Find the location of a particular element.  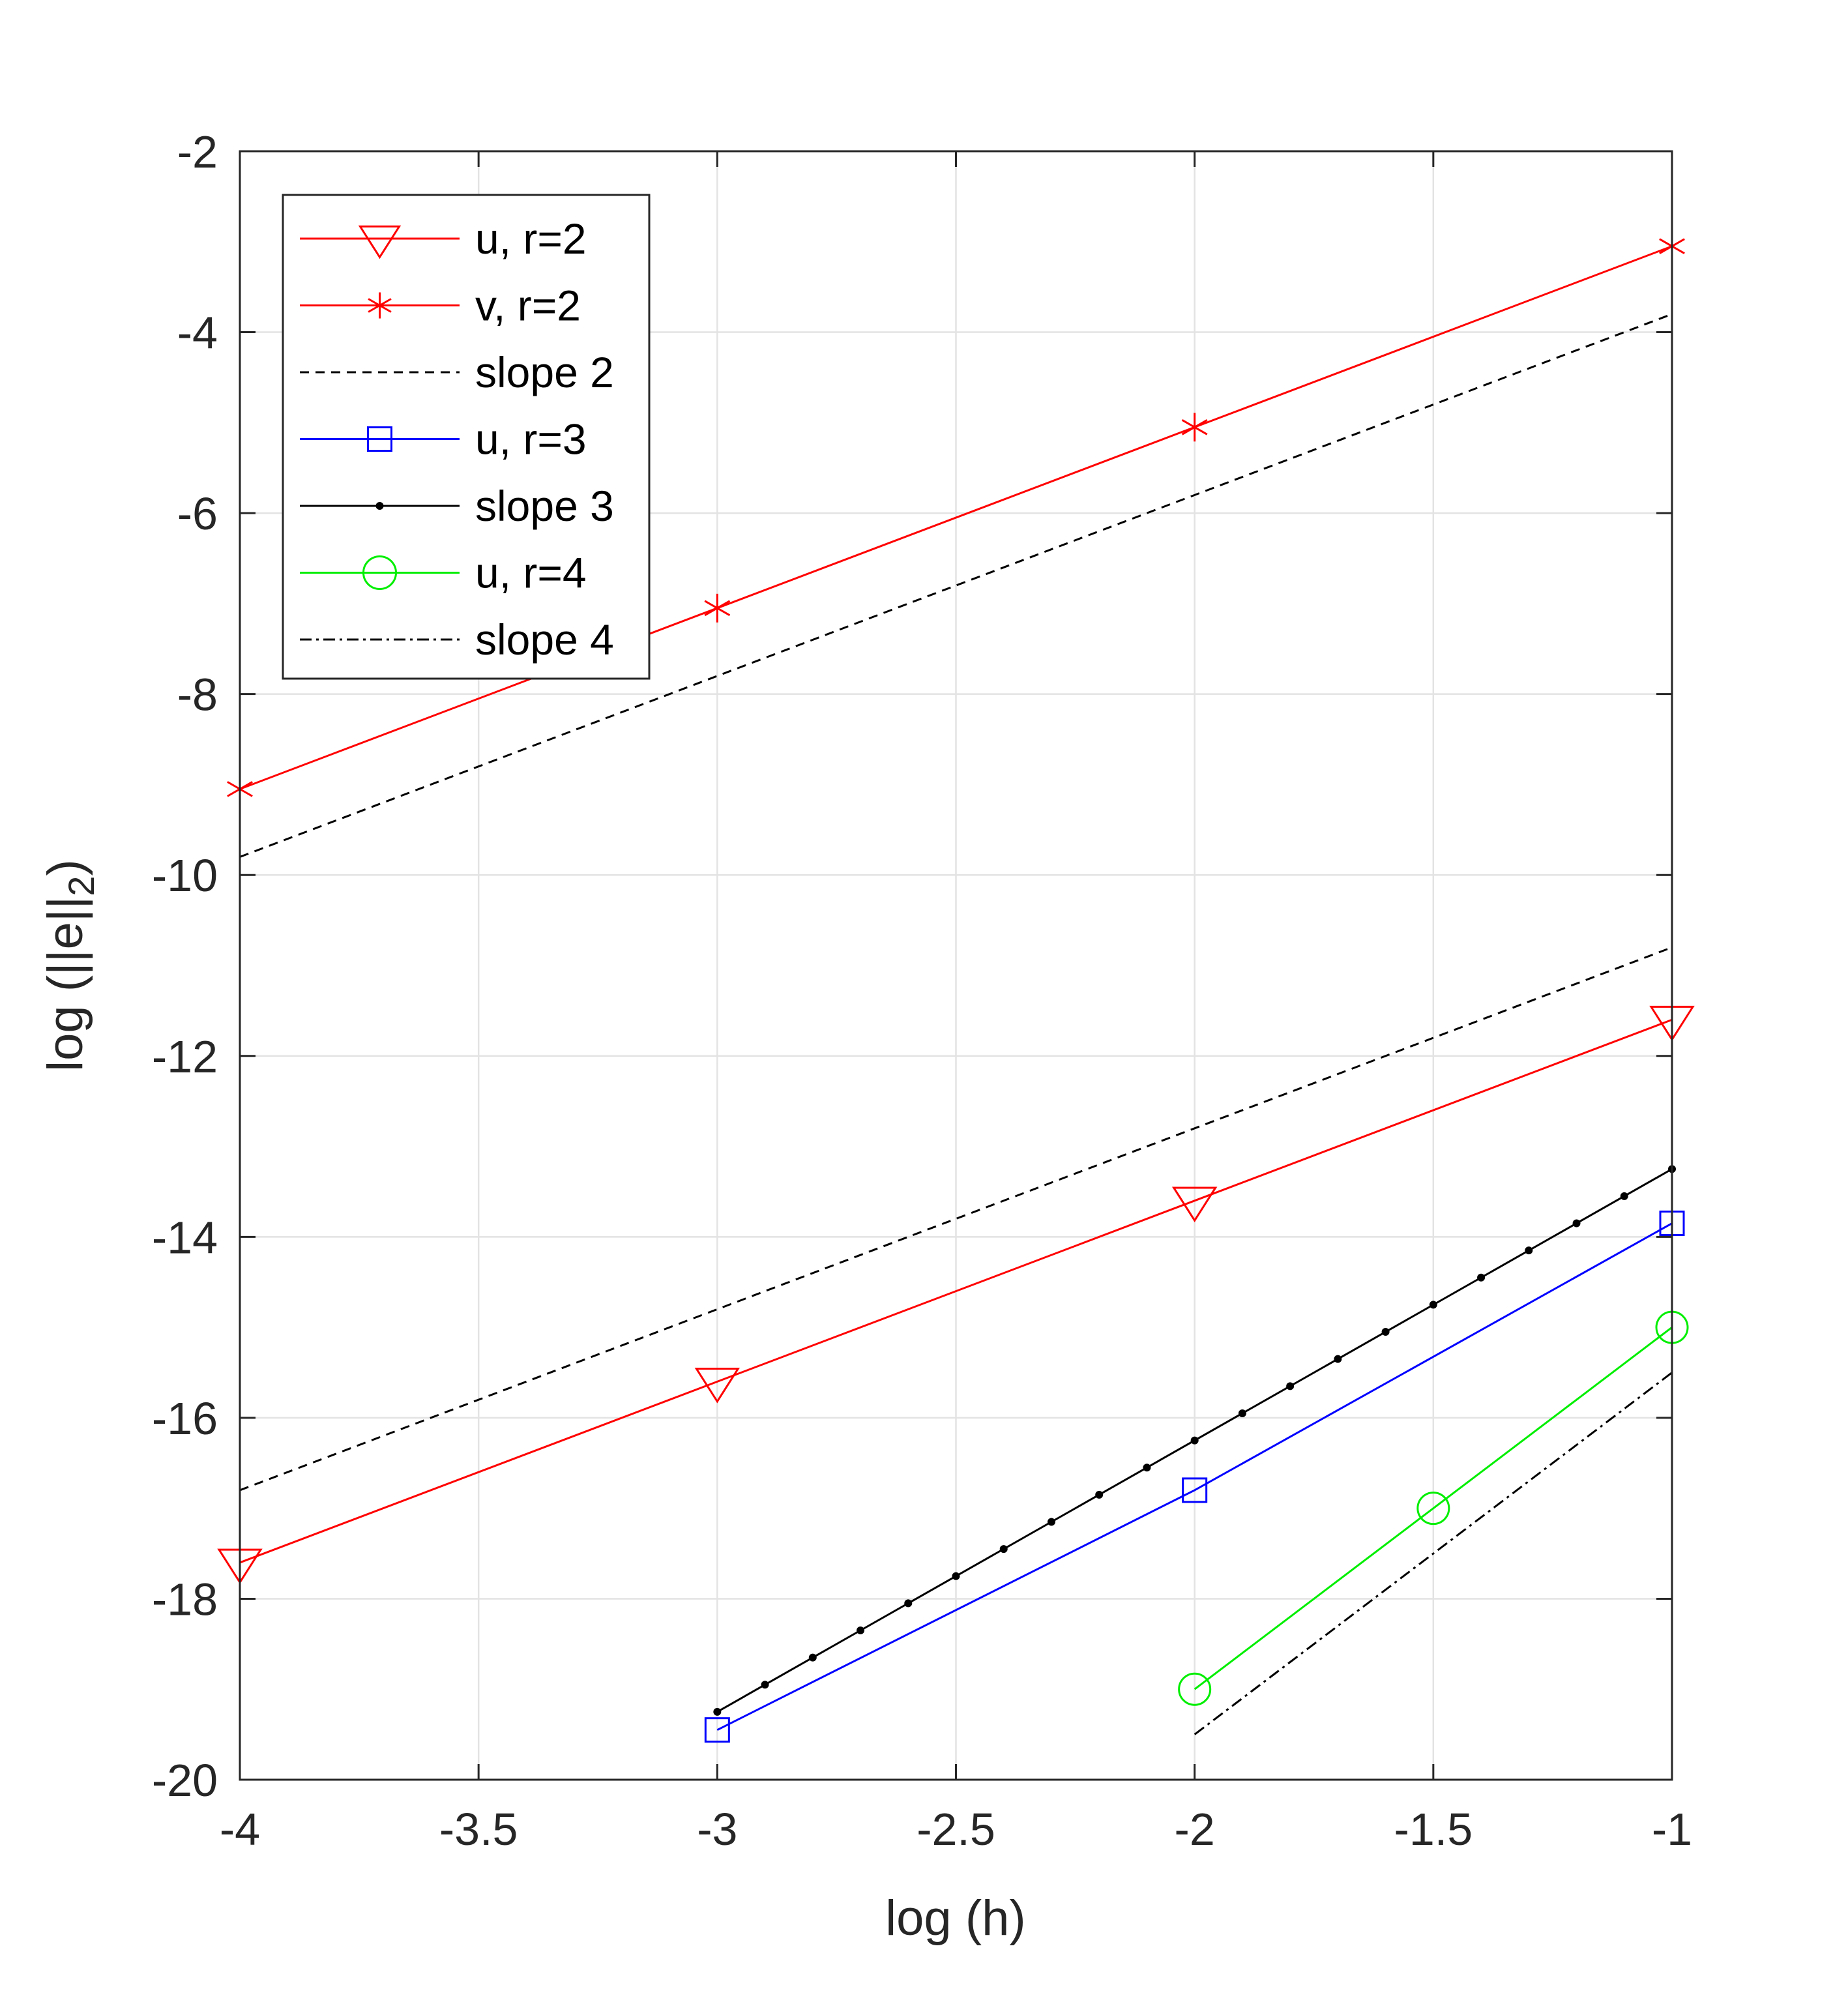

slope-4-line is located at coordinates (1434, 1553).